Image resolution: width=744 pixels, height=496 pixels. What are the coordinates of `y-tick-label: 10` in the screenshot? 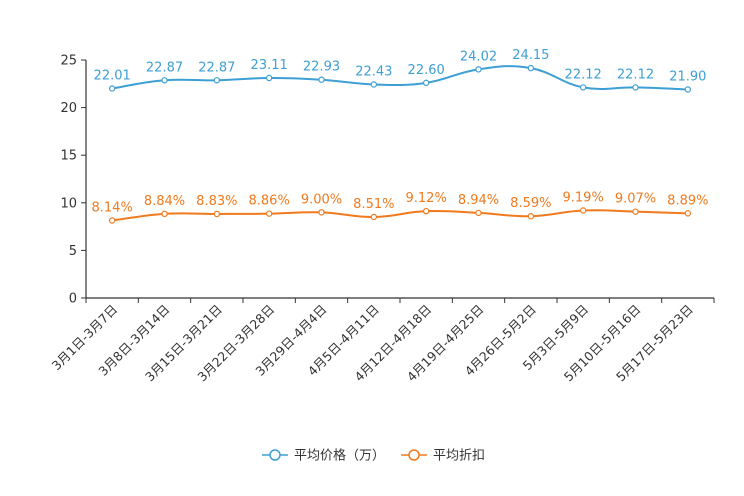 It's located at (68, 203).